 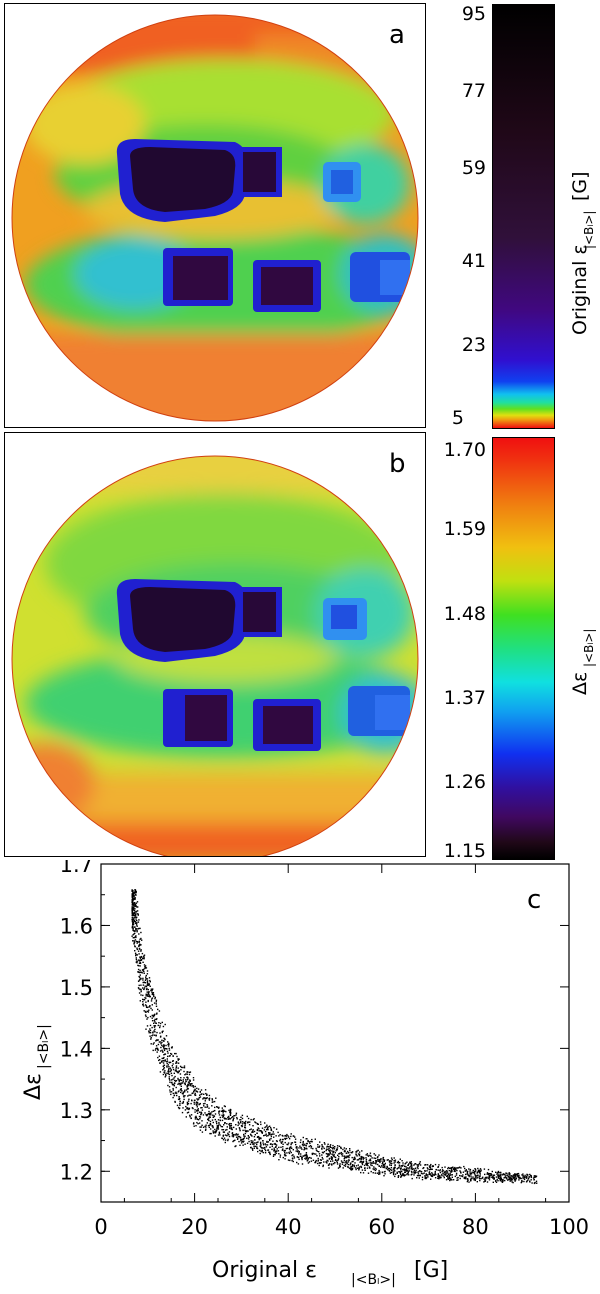 I want to click on y-tick-label: 1.2, so click(x=76, y=1172).